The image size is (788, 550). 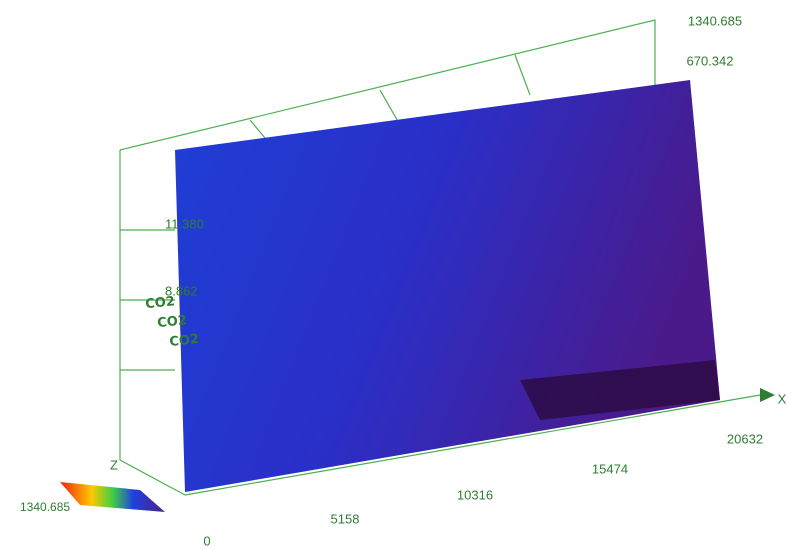 I want to click on x-tick-label: 0, so click(x=206, y=540).